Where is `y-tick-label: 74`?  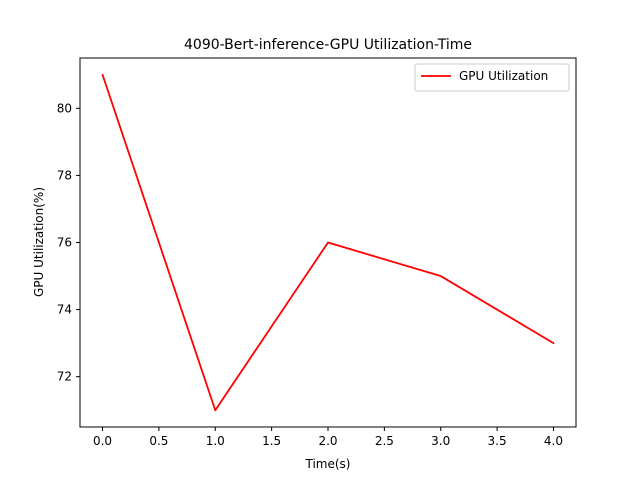 y-tick-label: 74 is located at coordinates (64, 310).